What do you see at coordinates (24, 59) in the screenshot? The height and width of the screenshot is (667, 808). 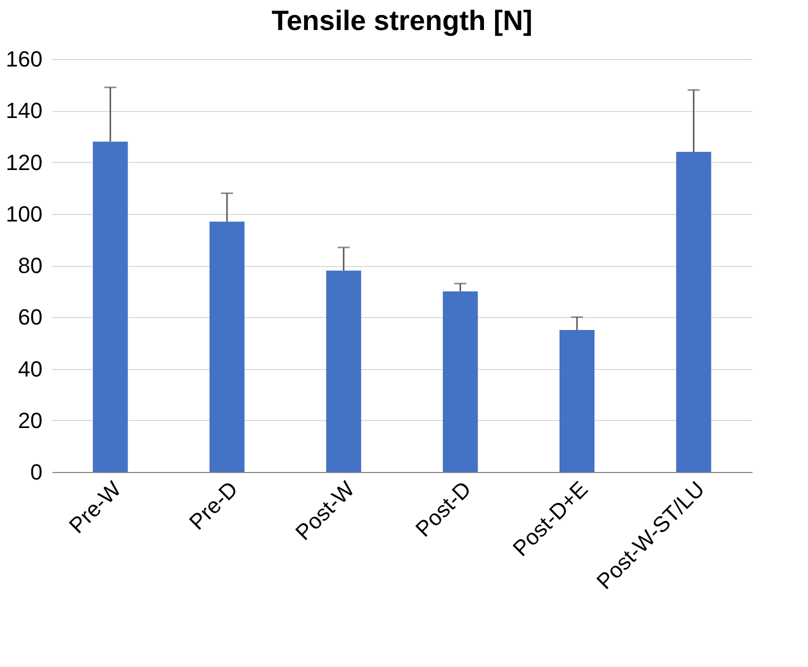 I see `y-tick-label: 160` at bounding box center [24, 59].